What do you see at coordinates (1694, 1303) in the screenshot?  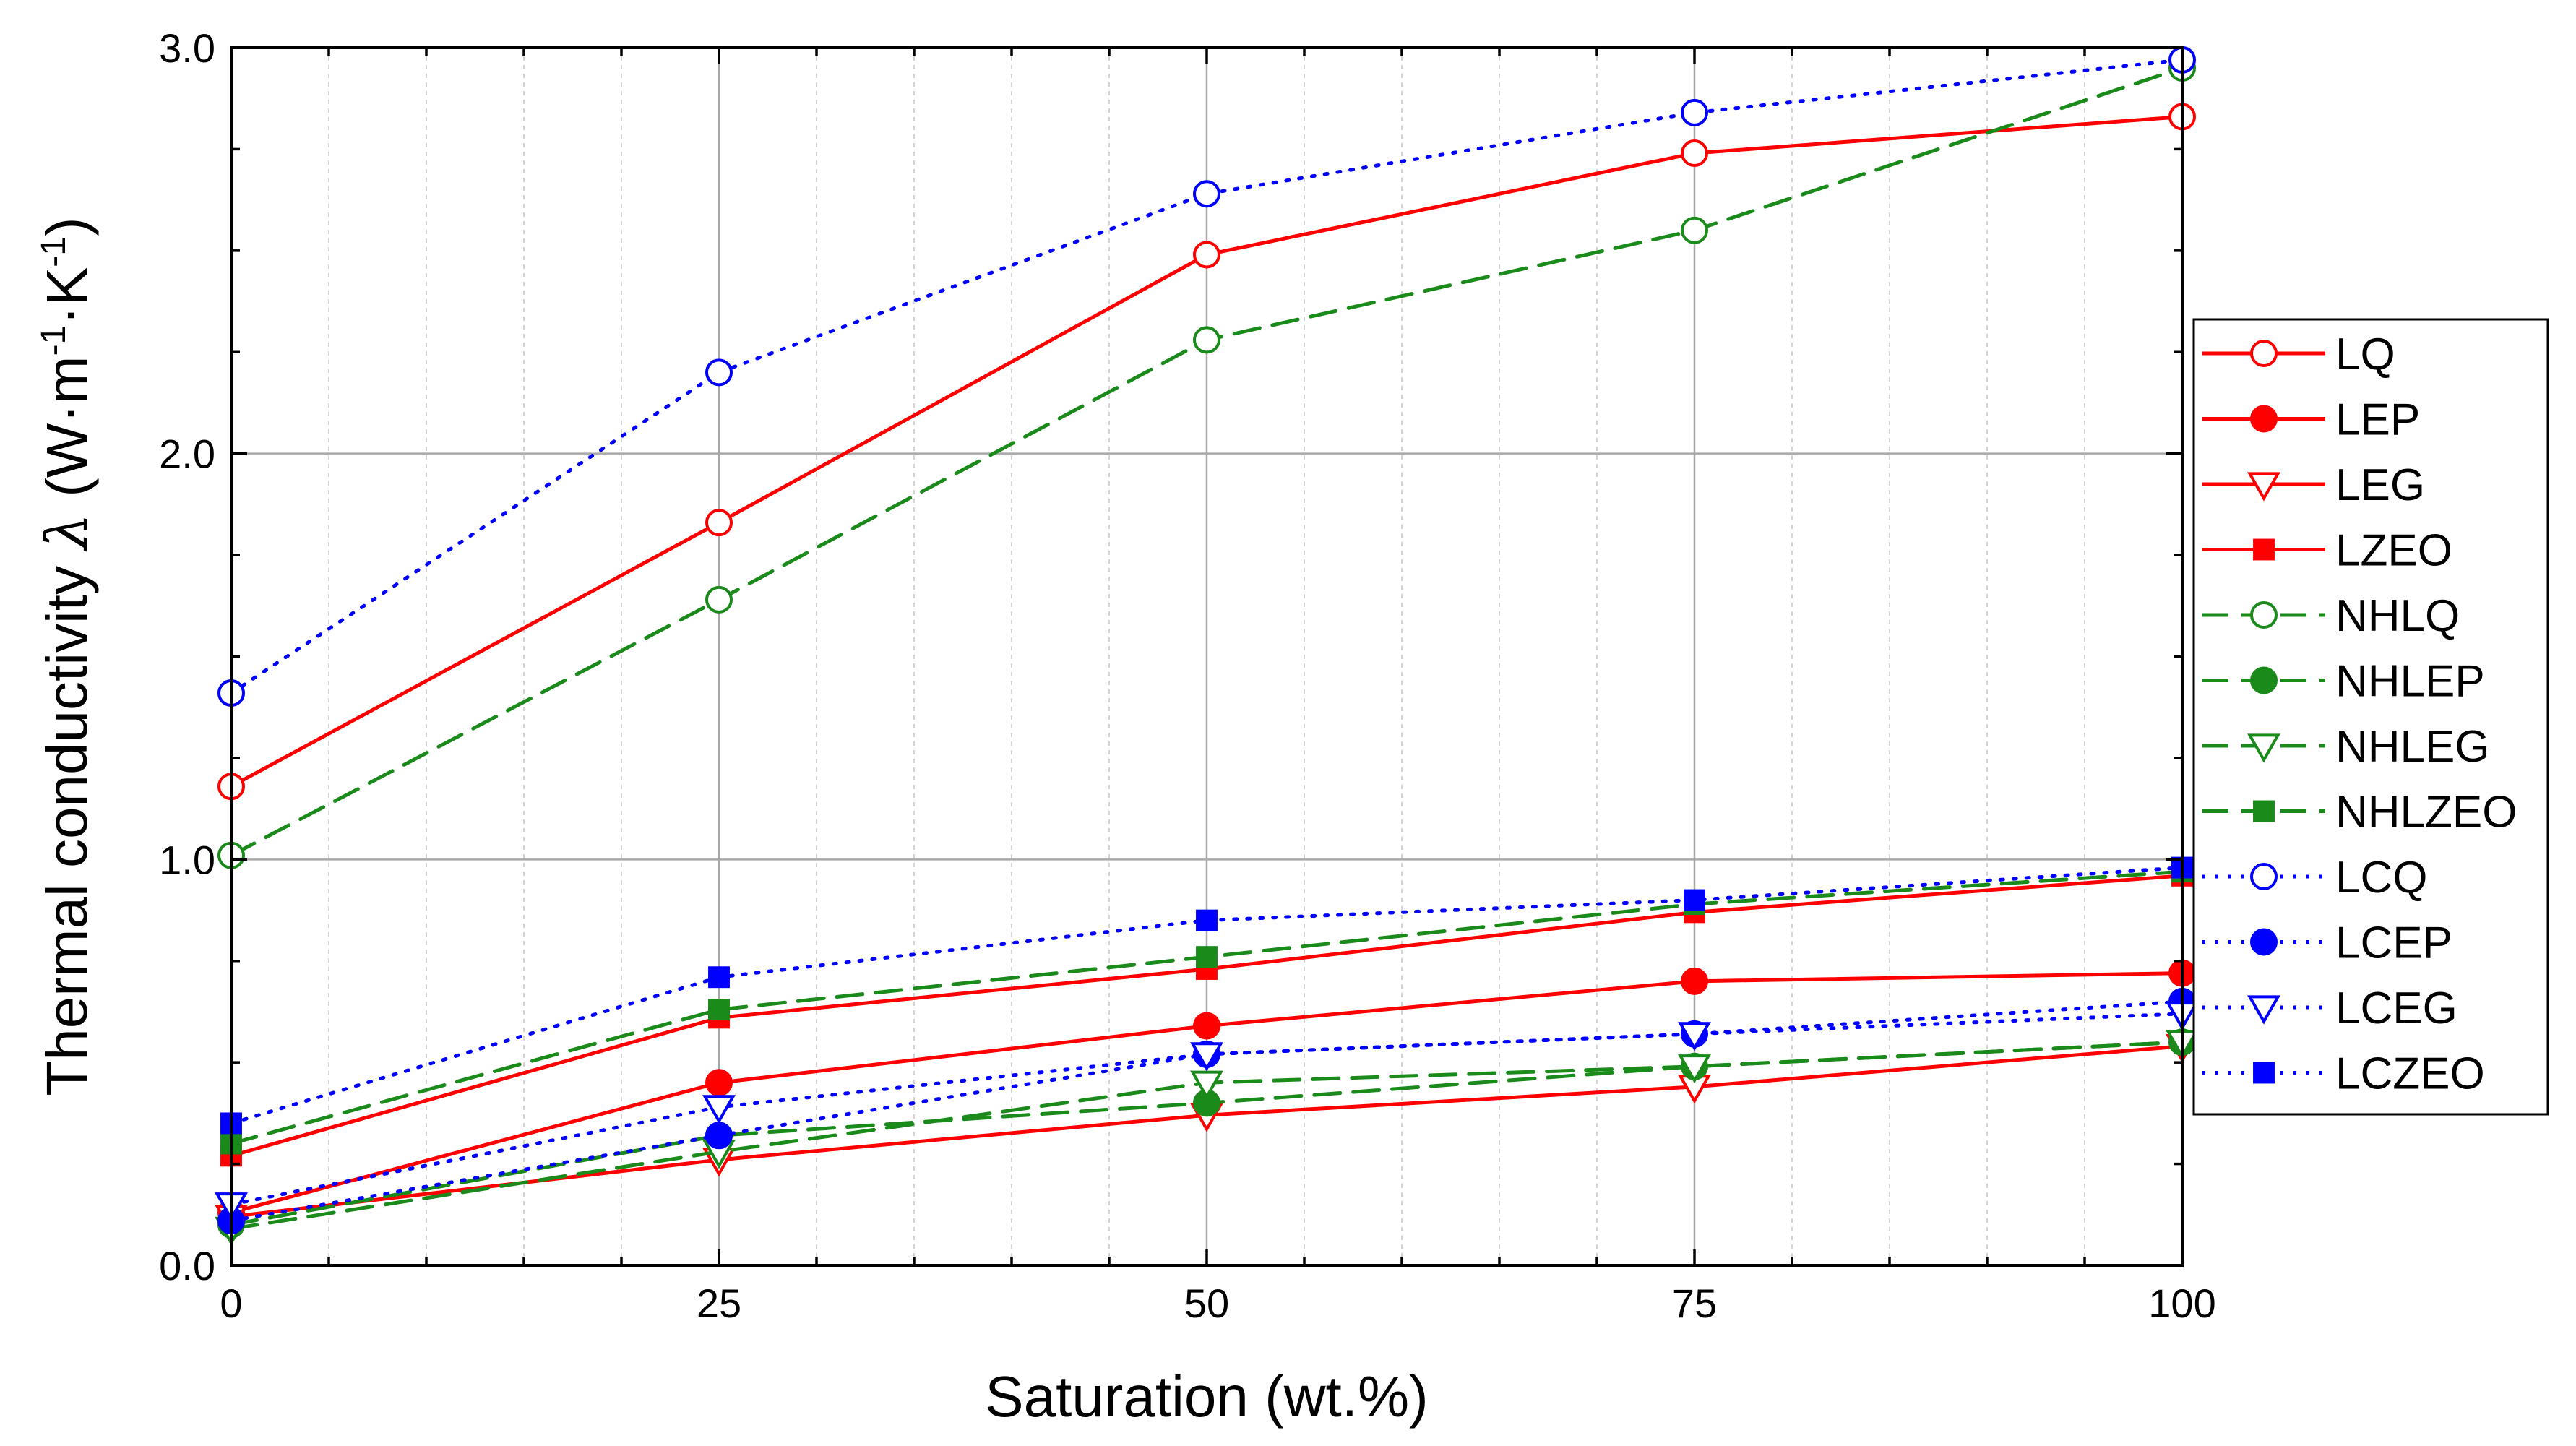 I see `x-tick-label: 75` at bounding box center [1694, 1303].